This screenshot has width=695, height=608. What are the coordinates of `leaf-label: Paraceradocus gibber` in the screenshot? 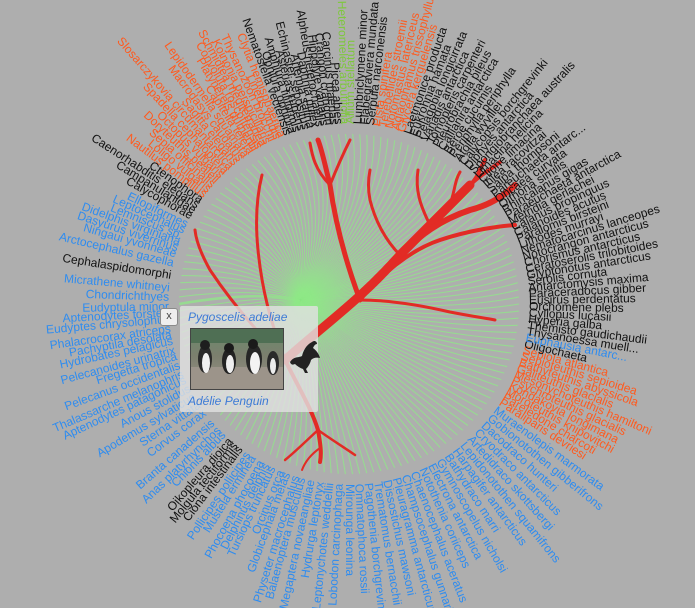 It's located at (587, 291).